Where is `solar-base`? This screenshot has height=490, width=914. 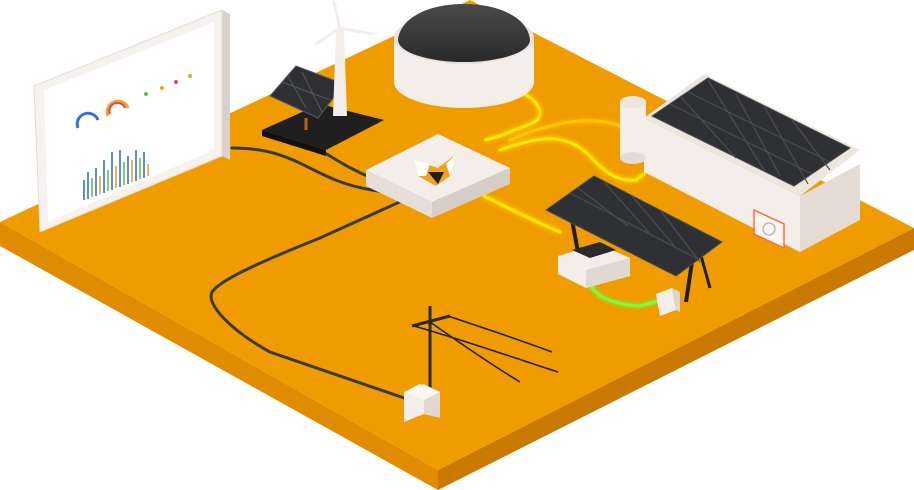 solar-base is located at coordinates (323, 127).